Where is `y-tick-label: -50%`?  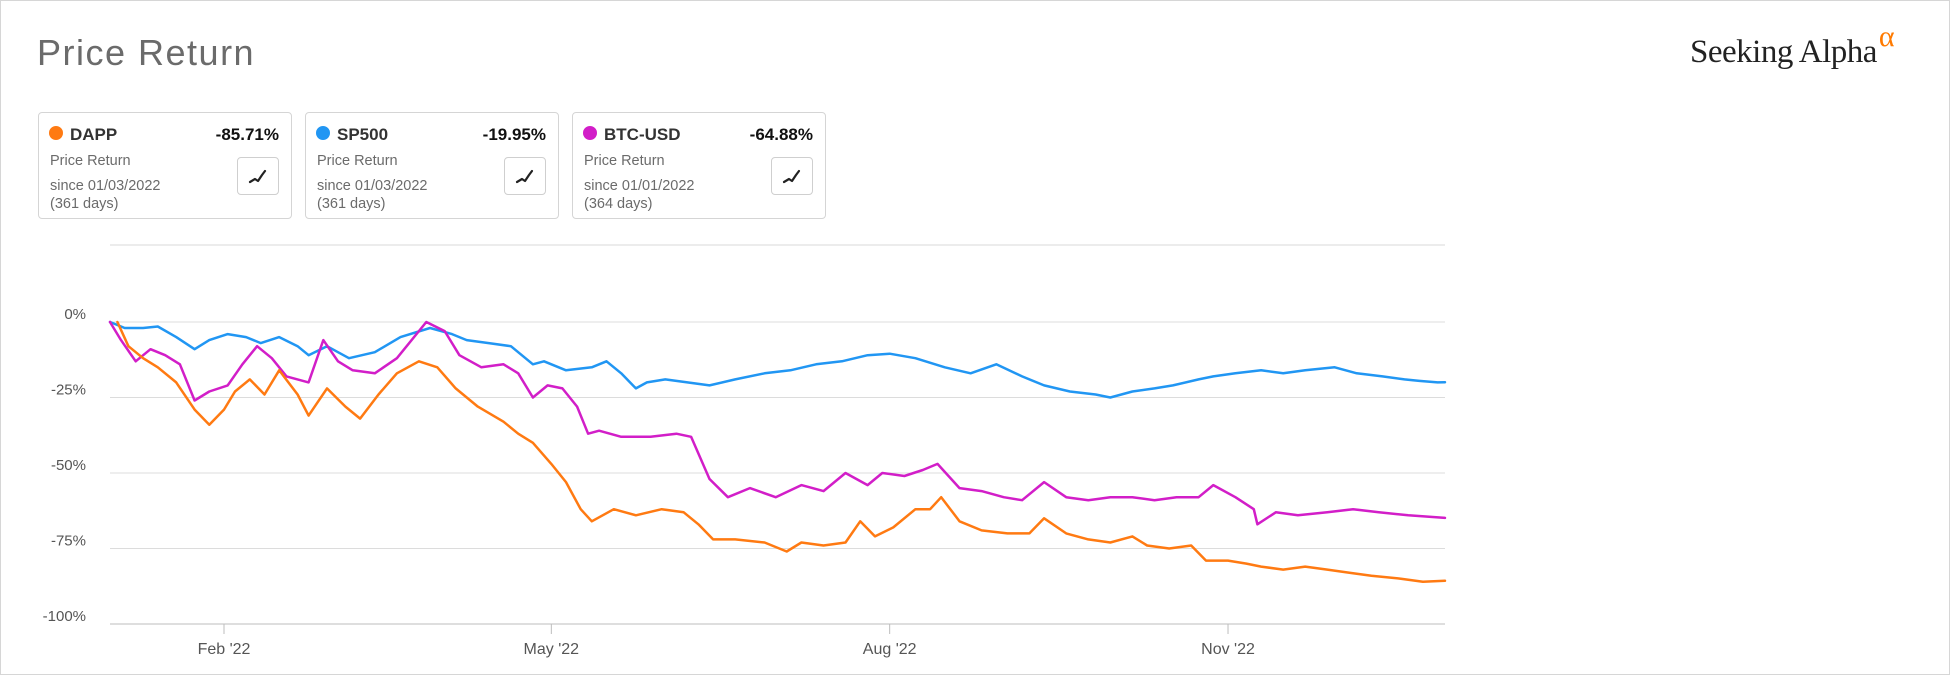 y-tick-label: -50% is located at coordinates (68, 465).